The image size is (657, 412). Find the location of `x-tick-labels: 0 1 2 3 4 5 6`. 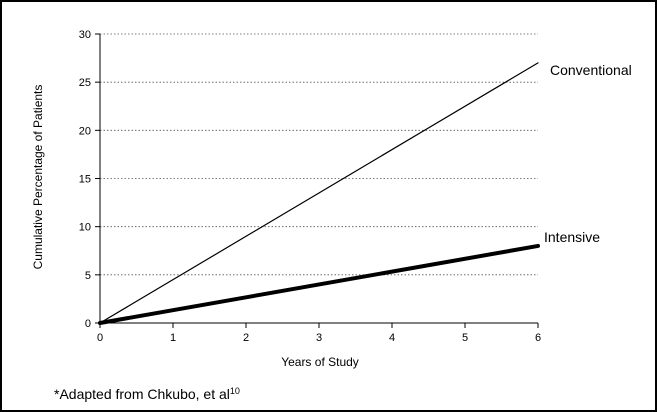

x-tick-labels: 0 1 2 3 4 5 6 is located at coordinates (319, 338).